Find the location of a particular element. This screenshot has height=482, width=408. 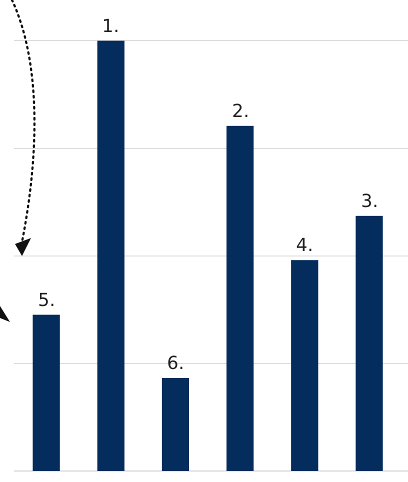

annotation: 3. is located at coordinates (369, 201).